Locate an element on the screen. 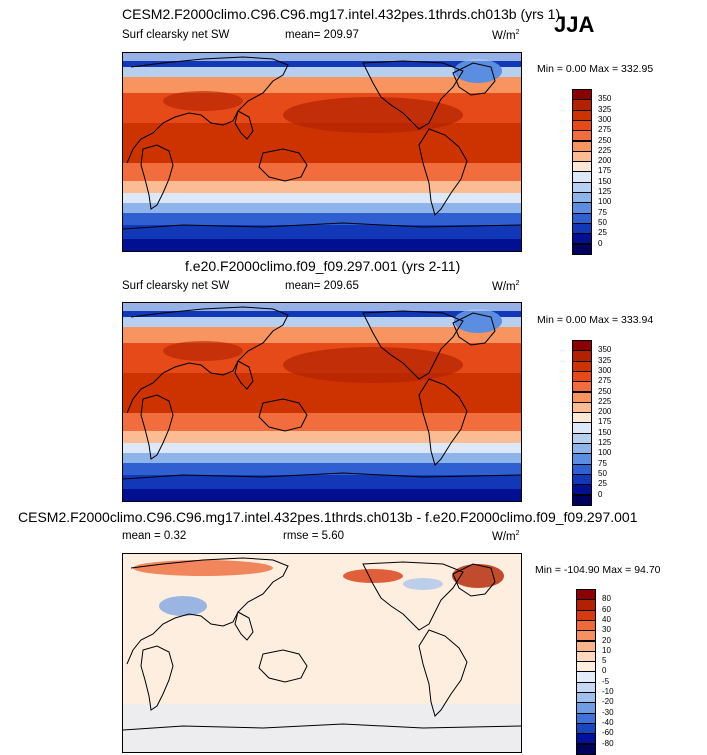  panel3-map is located at coordinates (322, 653).